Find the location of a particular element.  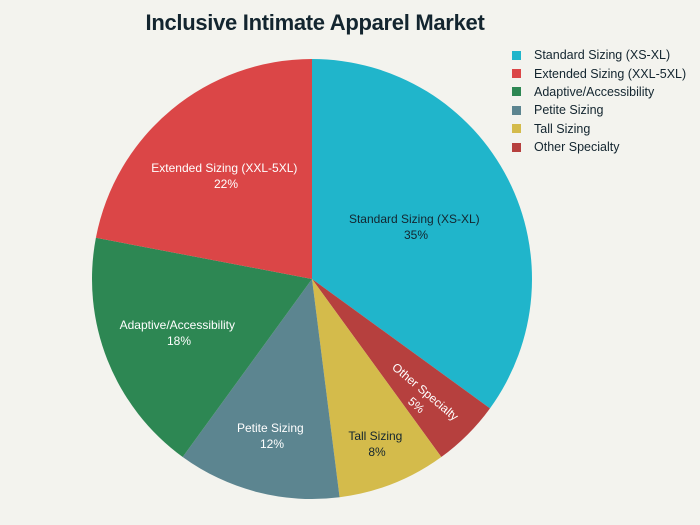

pie-slice-other-specialty is located at coordinates (401, 368).